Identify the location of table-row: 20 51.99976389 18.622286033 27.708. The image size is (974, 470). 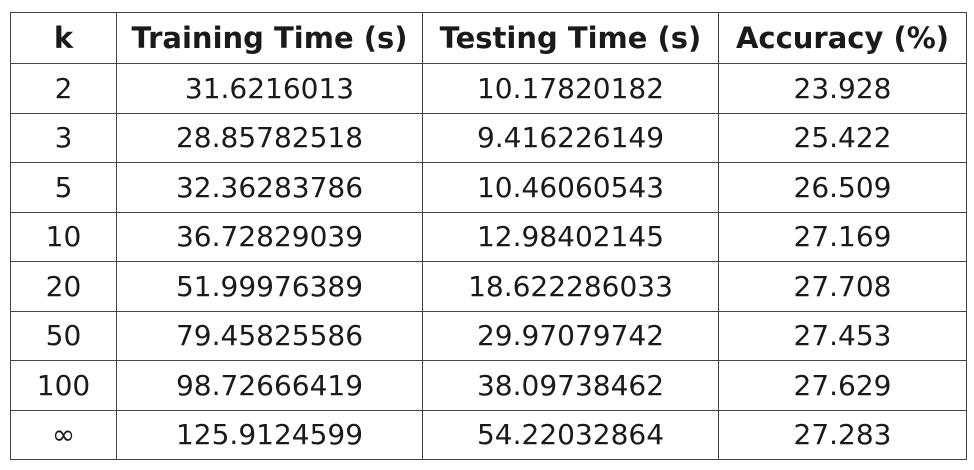
(488, 286).